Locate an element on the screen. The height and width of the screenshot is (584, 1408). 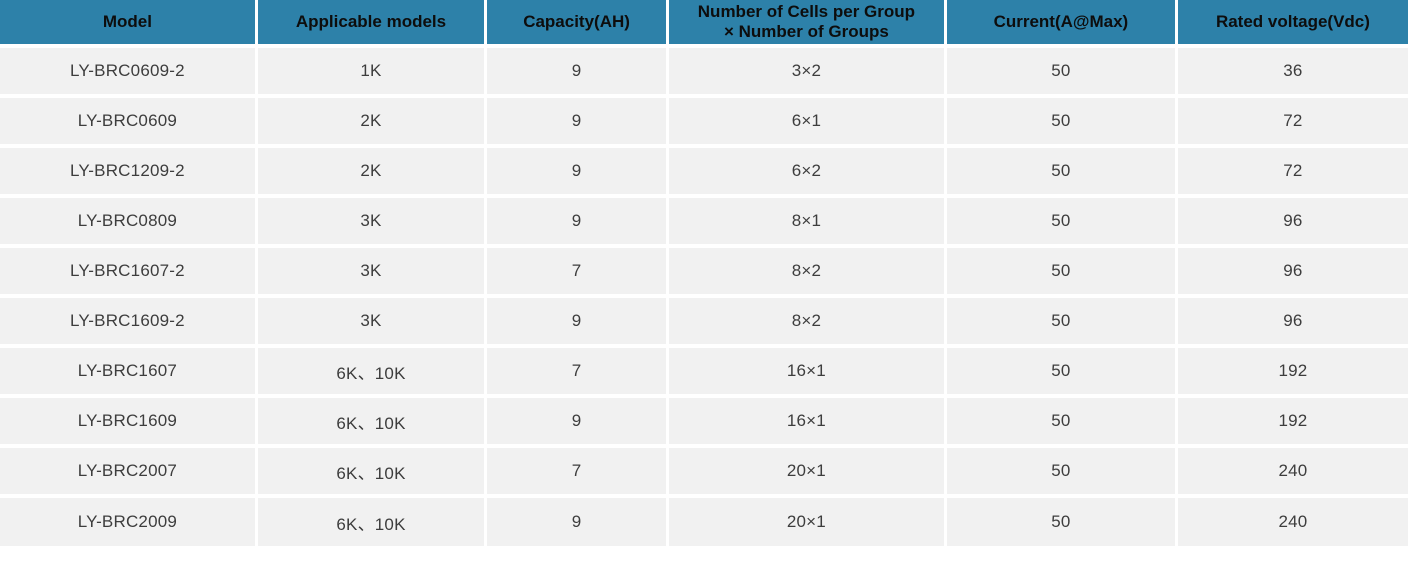
col-header-current: Current(A@Max) is located at coordinates (1061, 24).